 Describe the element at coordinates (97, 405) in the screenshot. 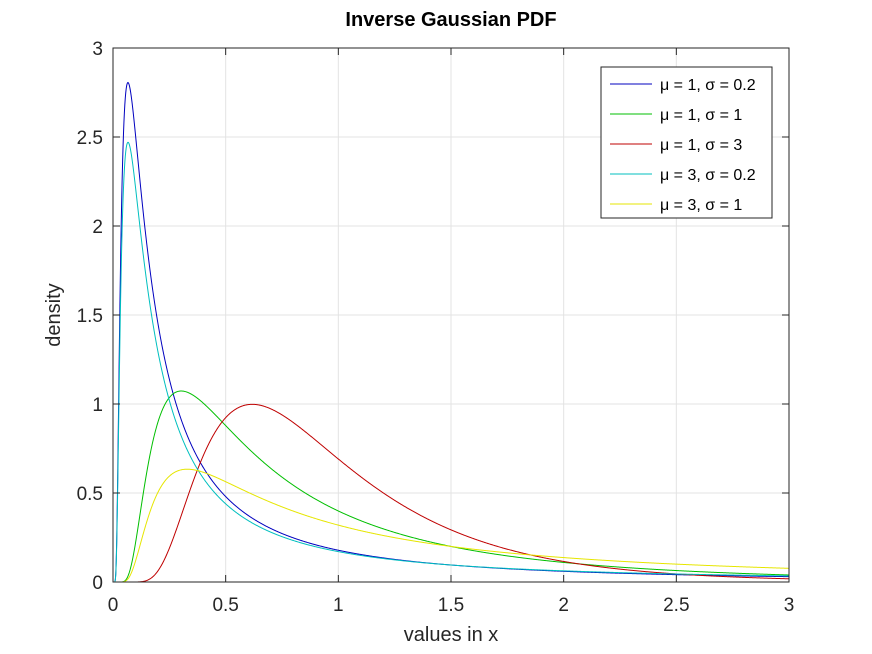

I see `y-tick-label: 1` at that location.